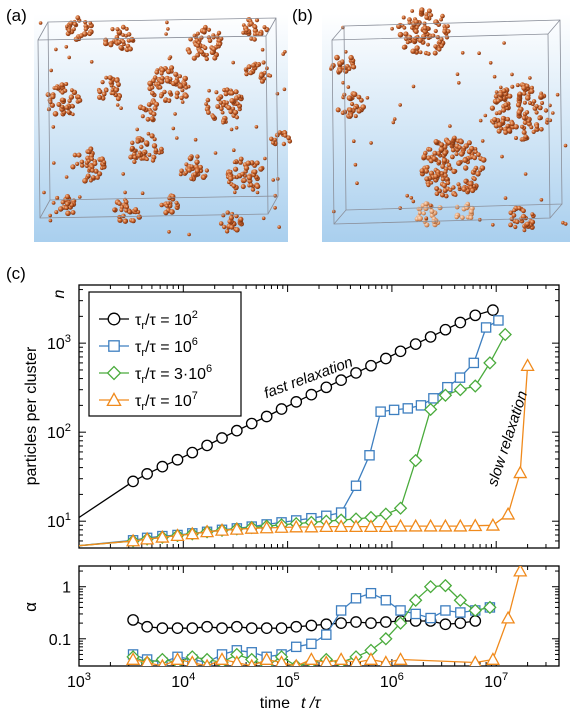  What do you see at coordinates (392, 681) in the screenshot?
I see `x-tick-label: 106` at bounding box center [392, 681].